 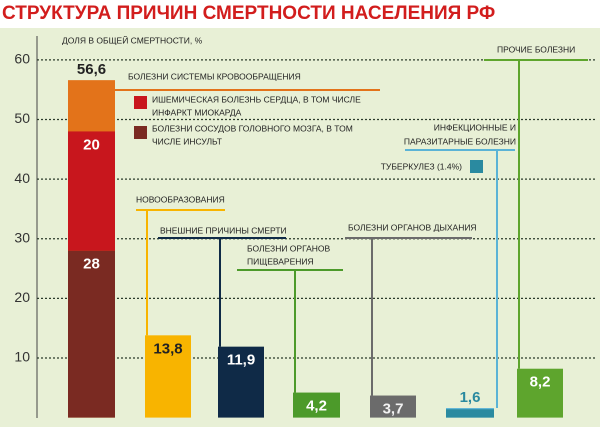 What do you see at coordinates (248, 13) in the screenshot?
I see `chart-title: СТРУКТУРА ПРИЧИН СМЕРТНОСТИ НАСЕЛЕНИЯ РФ` at bounding box center [248, 13].